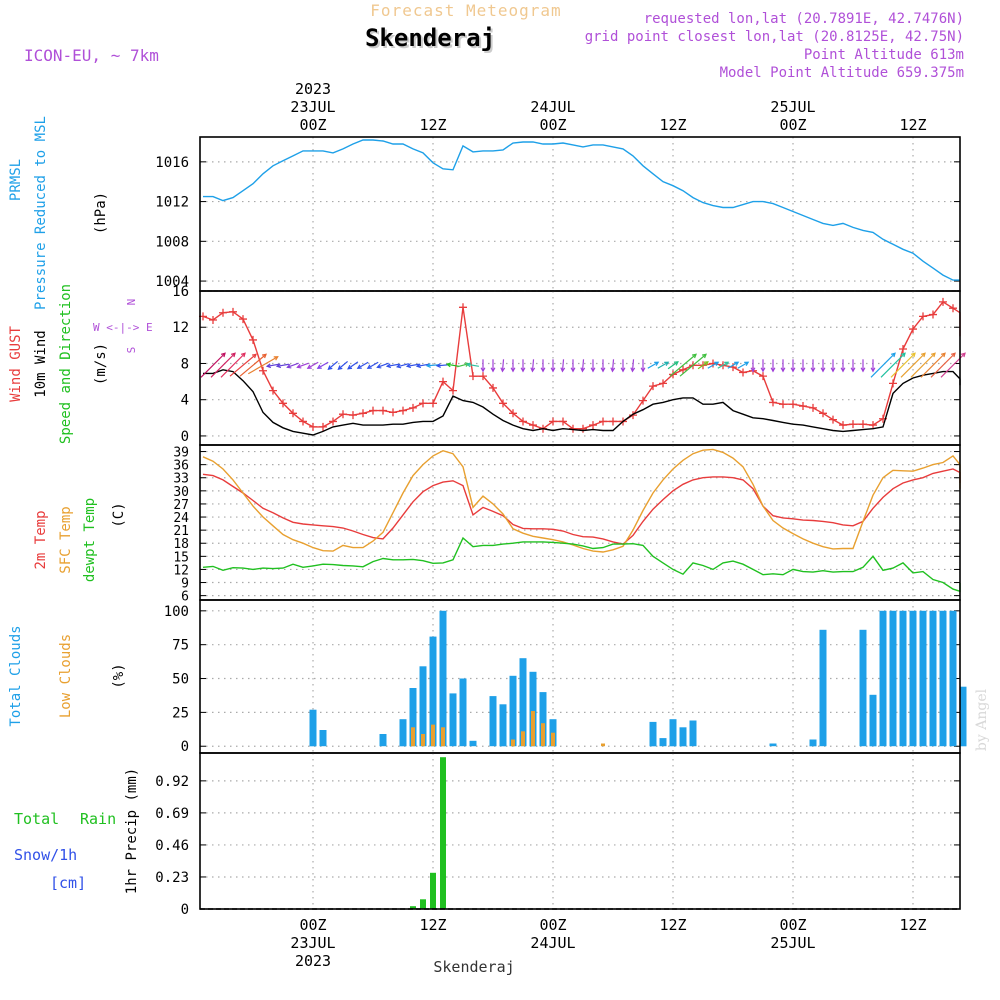 This screenshot has width=1000, height=1000. I want to click on side-label: Speed and Direction, so click(66, 364).